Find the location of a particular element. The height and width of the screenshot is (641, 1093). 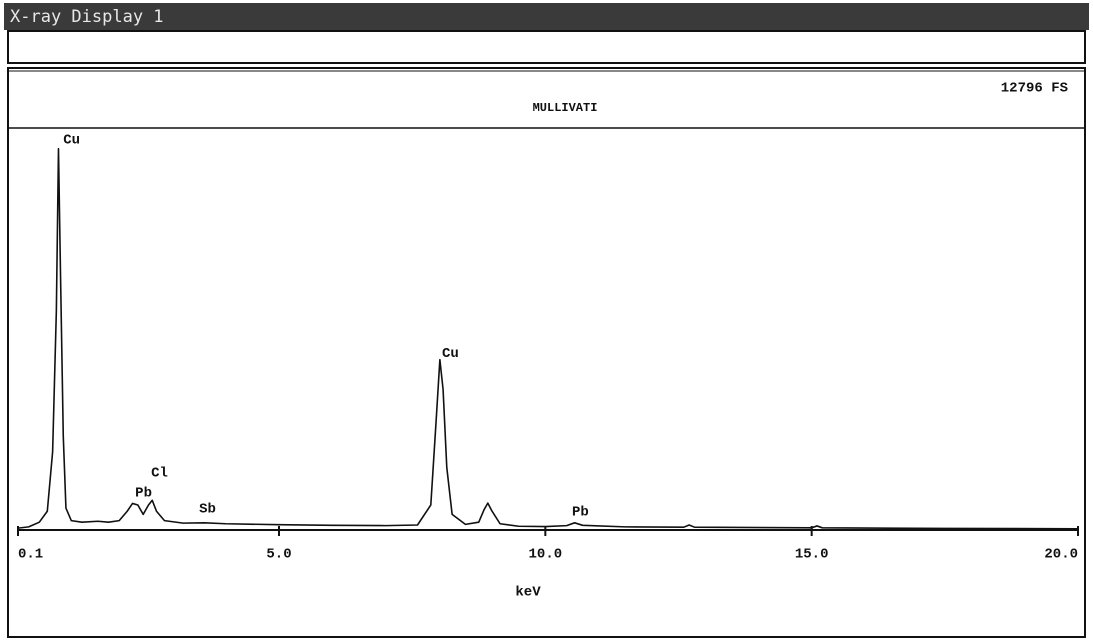

x-tick-label: 15.0 is located at coordinates (812, 555).